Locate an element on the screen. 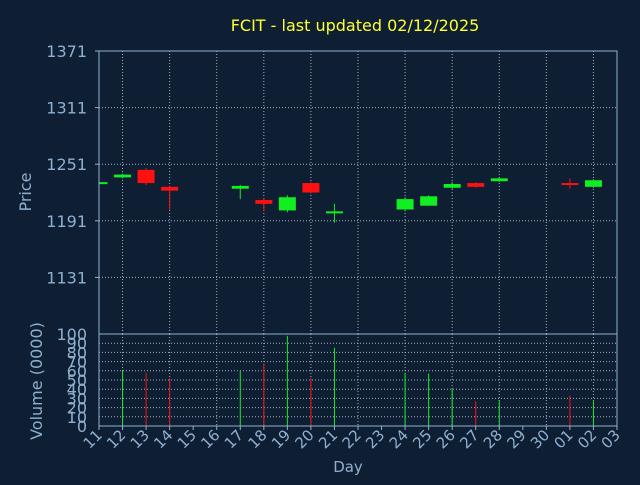 The width and height of the screenshot is (640, 485). volume-tick-label: 100 is located at coordinates (71, 334).